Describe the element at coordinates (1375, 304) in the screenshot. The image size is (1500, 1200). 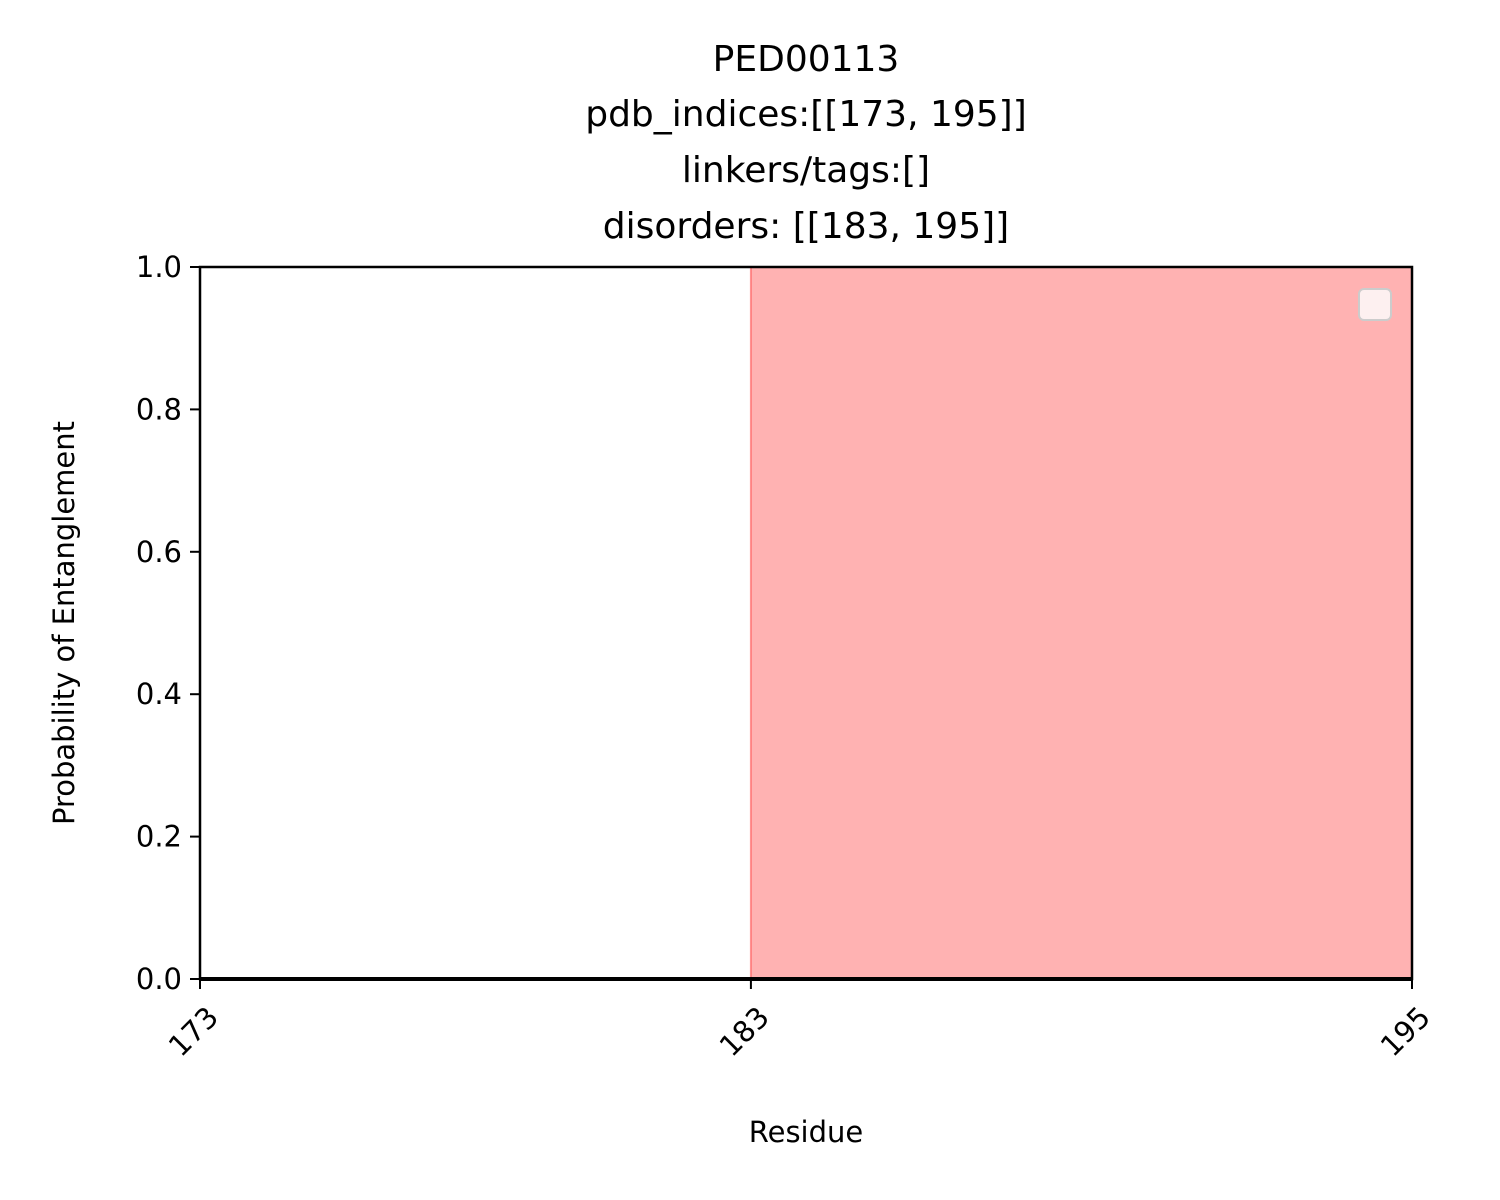
I see `legend-box` at that location.